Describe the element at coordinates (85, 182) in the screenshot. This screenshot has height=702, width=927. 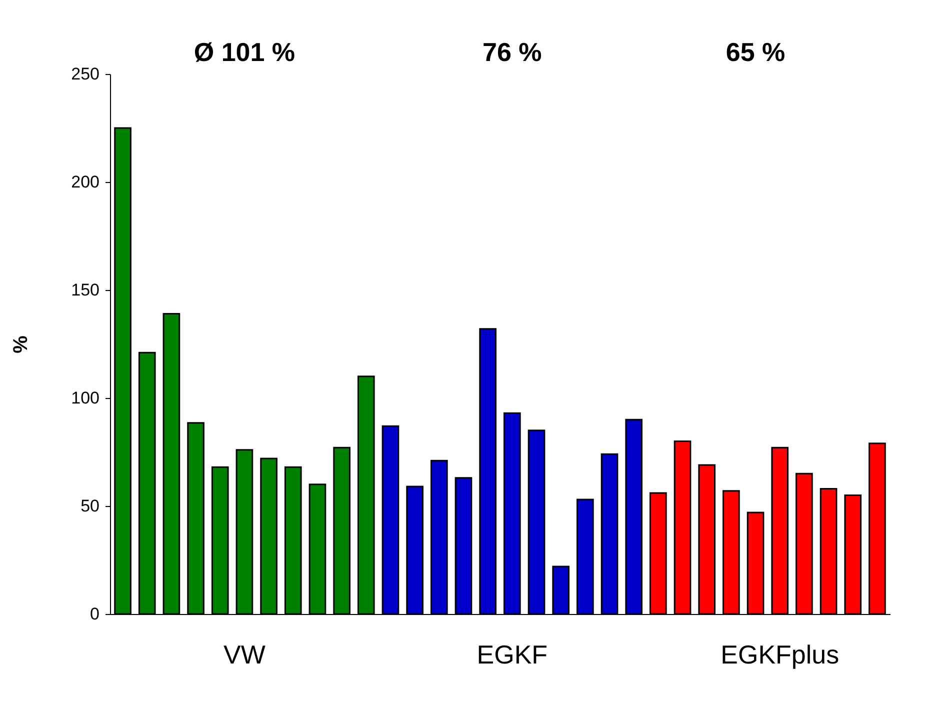
I see `y-tick-label: 200` at that location.